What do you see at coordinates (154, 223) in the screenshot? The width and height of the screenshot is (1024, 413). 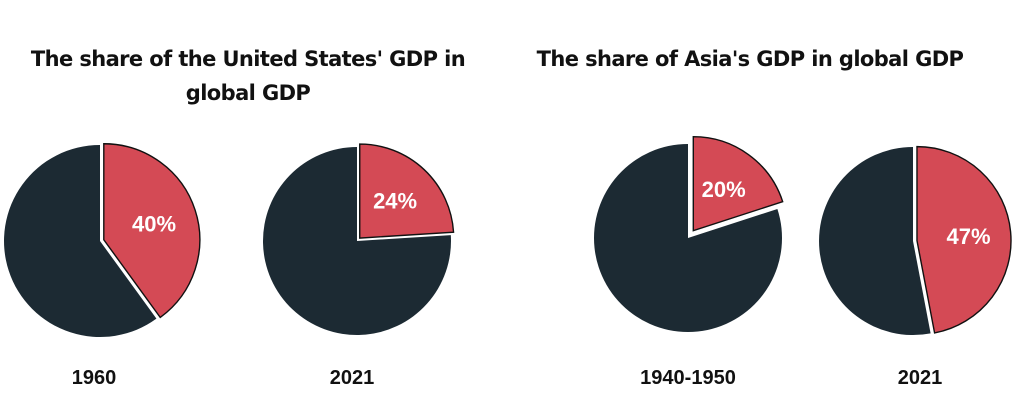 I see `pie-share-label: 40%` at bounding box center [154, 223].